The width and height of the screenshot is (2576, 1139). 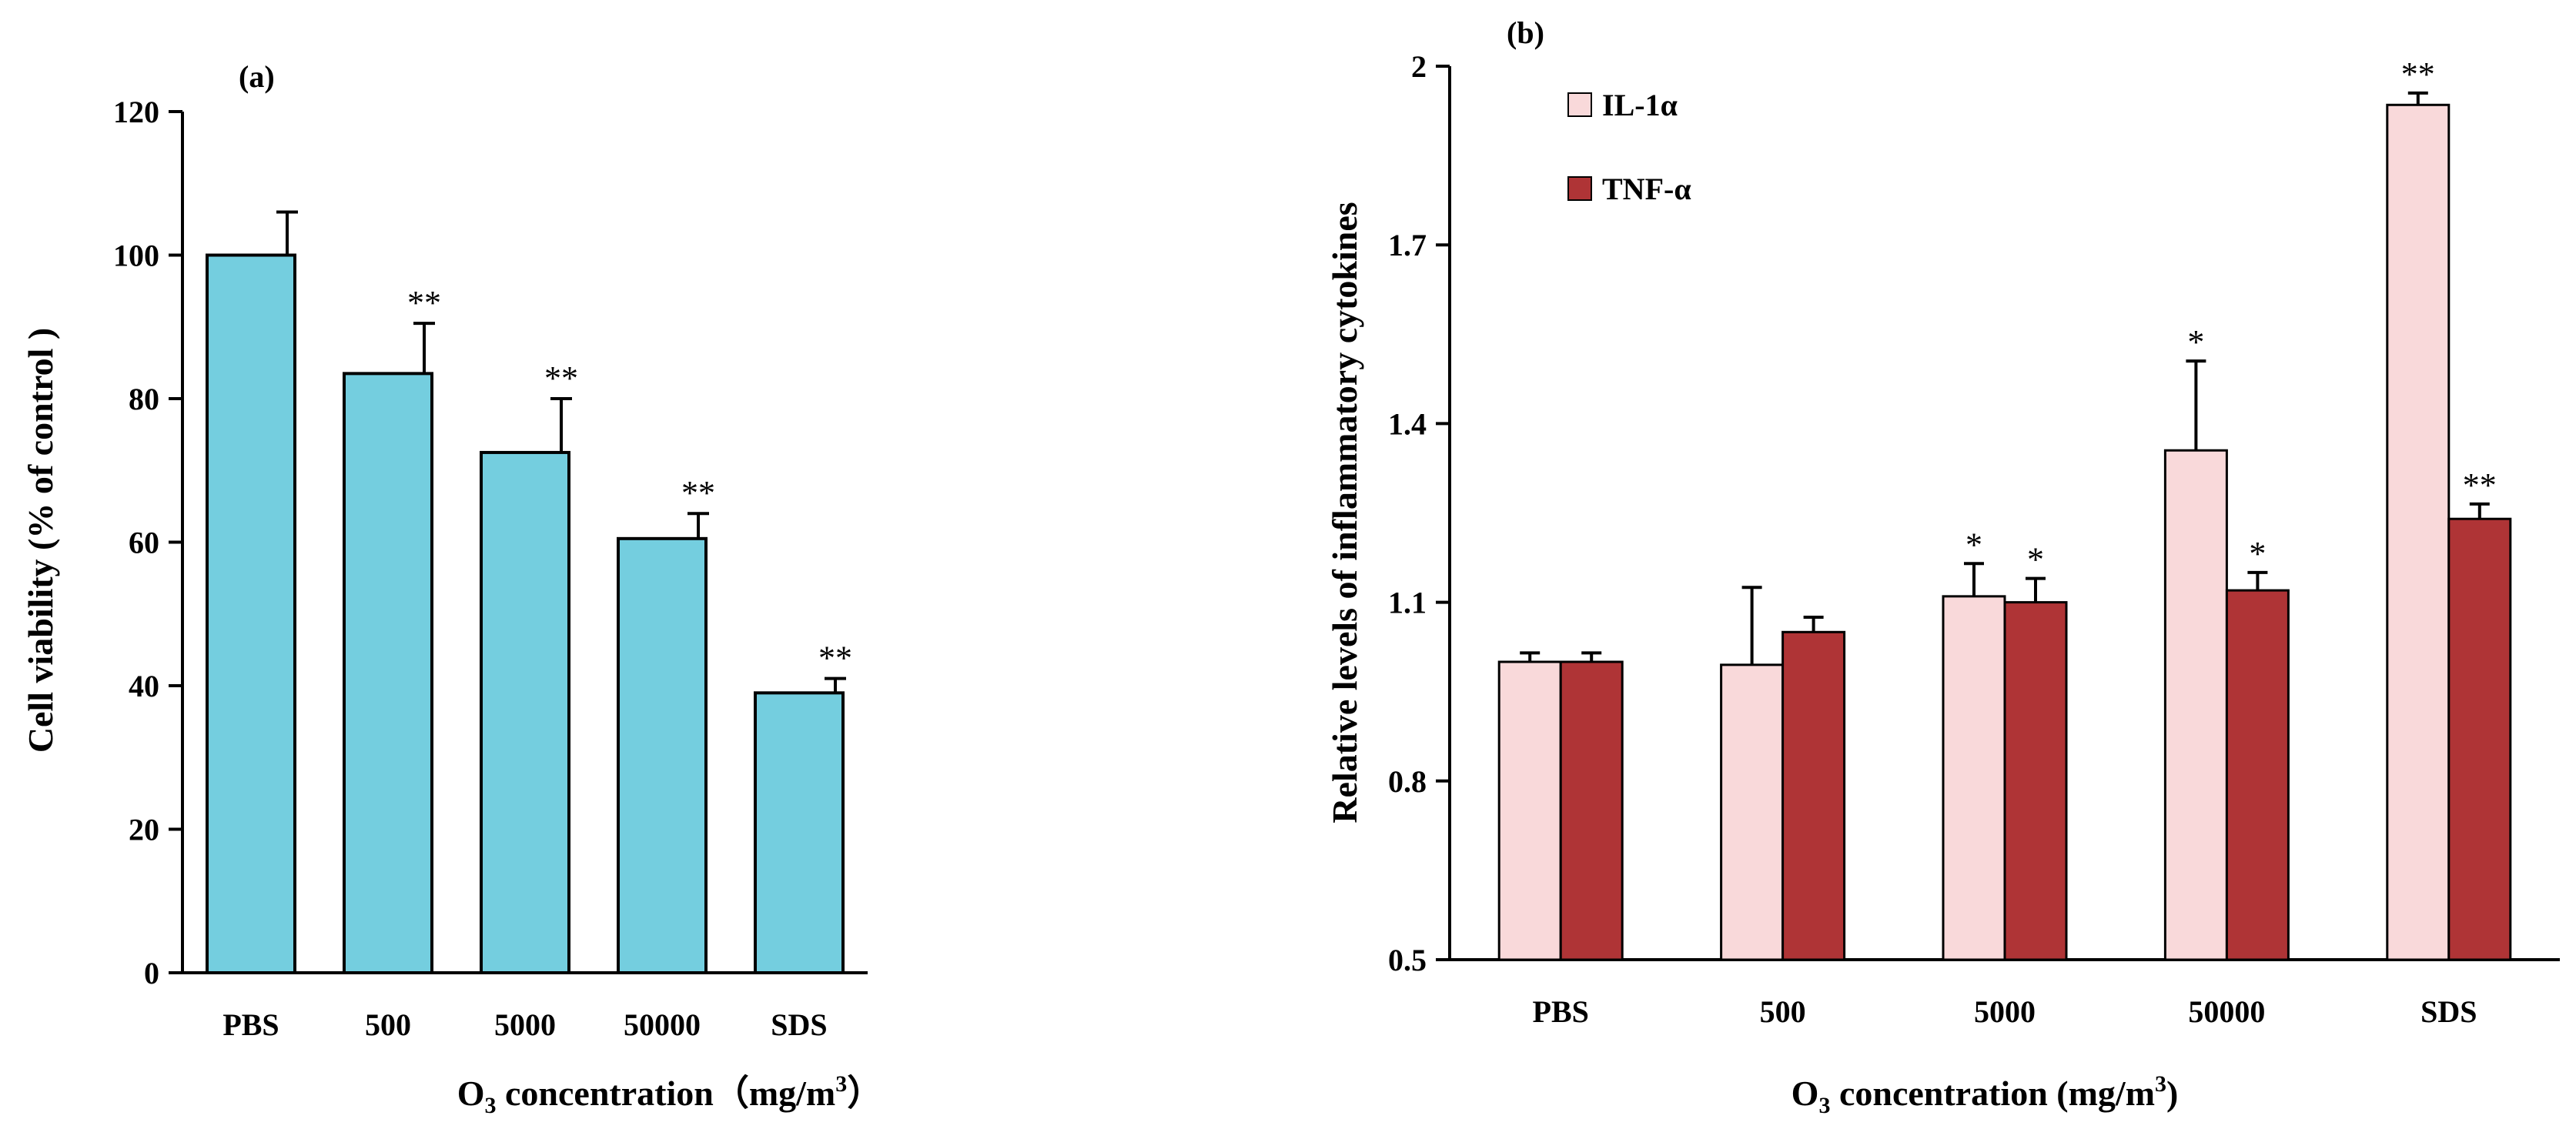 What do you see at coordinates (1407, 423) in the screenshot?
I see `panel-b-y-tick-label: 1.4` at bounding box center [1407, 423].